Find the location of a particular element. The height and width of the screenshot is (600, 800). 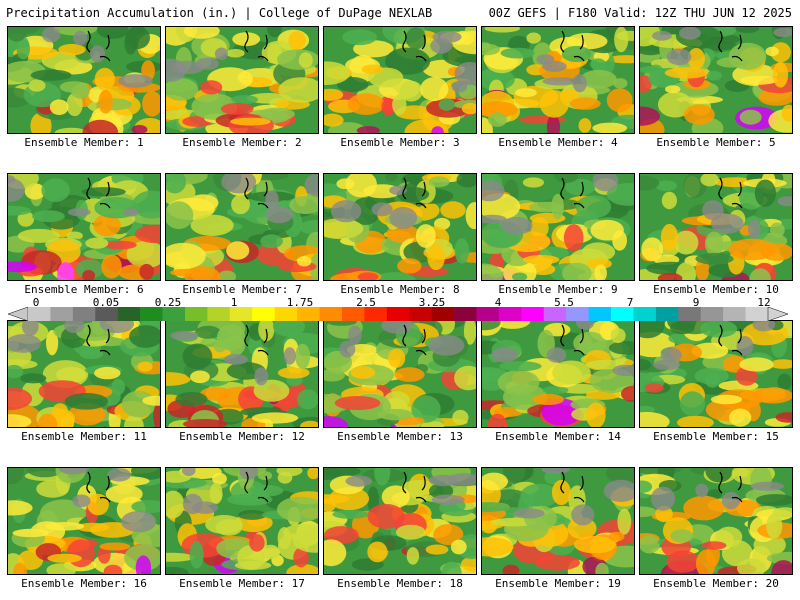

ensemble-member-label: Ensemble Member: 4 is located at coordinates (558, 142).